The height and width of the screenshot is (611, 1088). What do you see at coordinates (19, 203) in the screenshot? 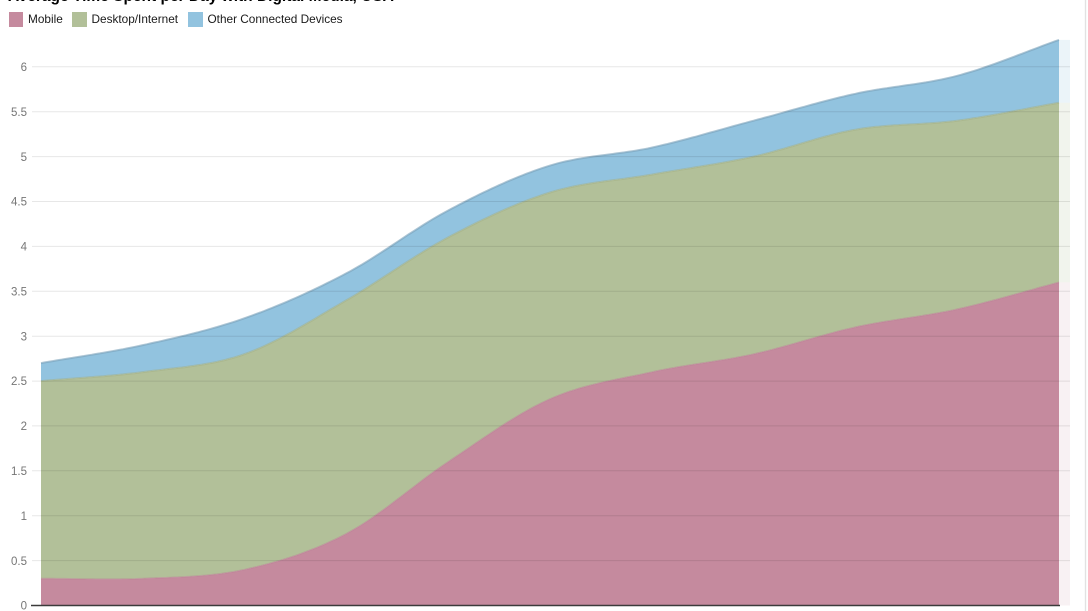
I see `svg-text: 4.5` at bounding box center [19, 203].